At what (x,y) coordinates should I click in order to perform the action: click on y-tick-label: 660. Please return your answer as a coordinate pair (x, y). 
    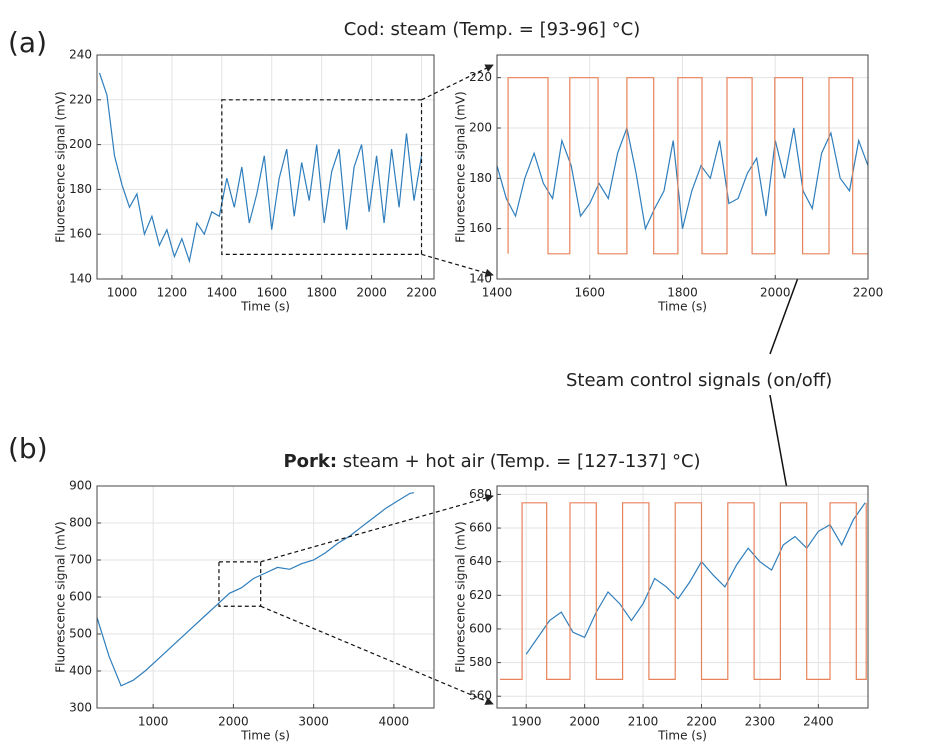
    Looking at the image, I should click on (480, 528).